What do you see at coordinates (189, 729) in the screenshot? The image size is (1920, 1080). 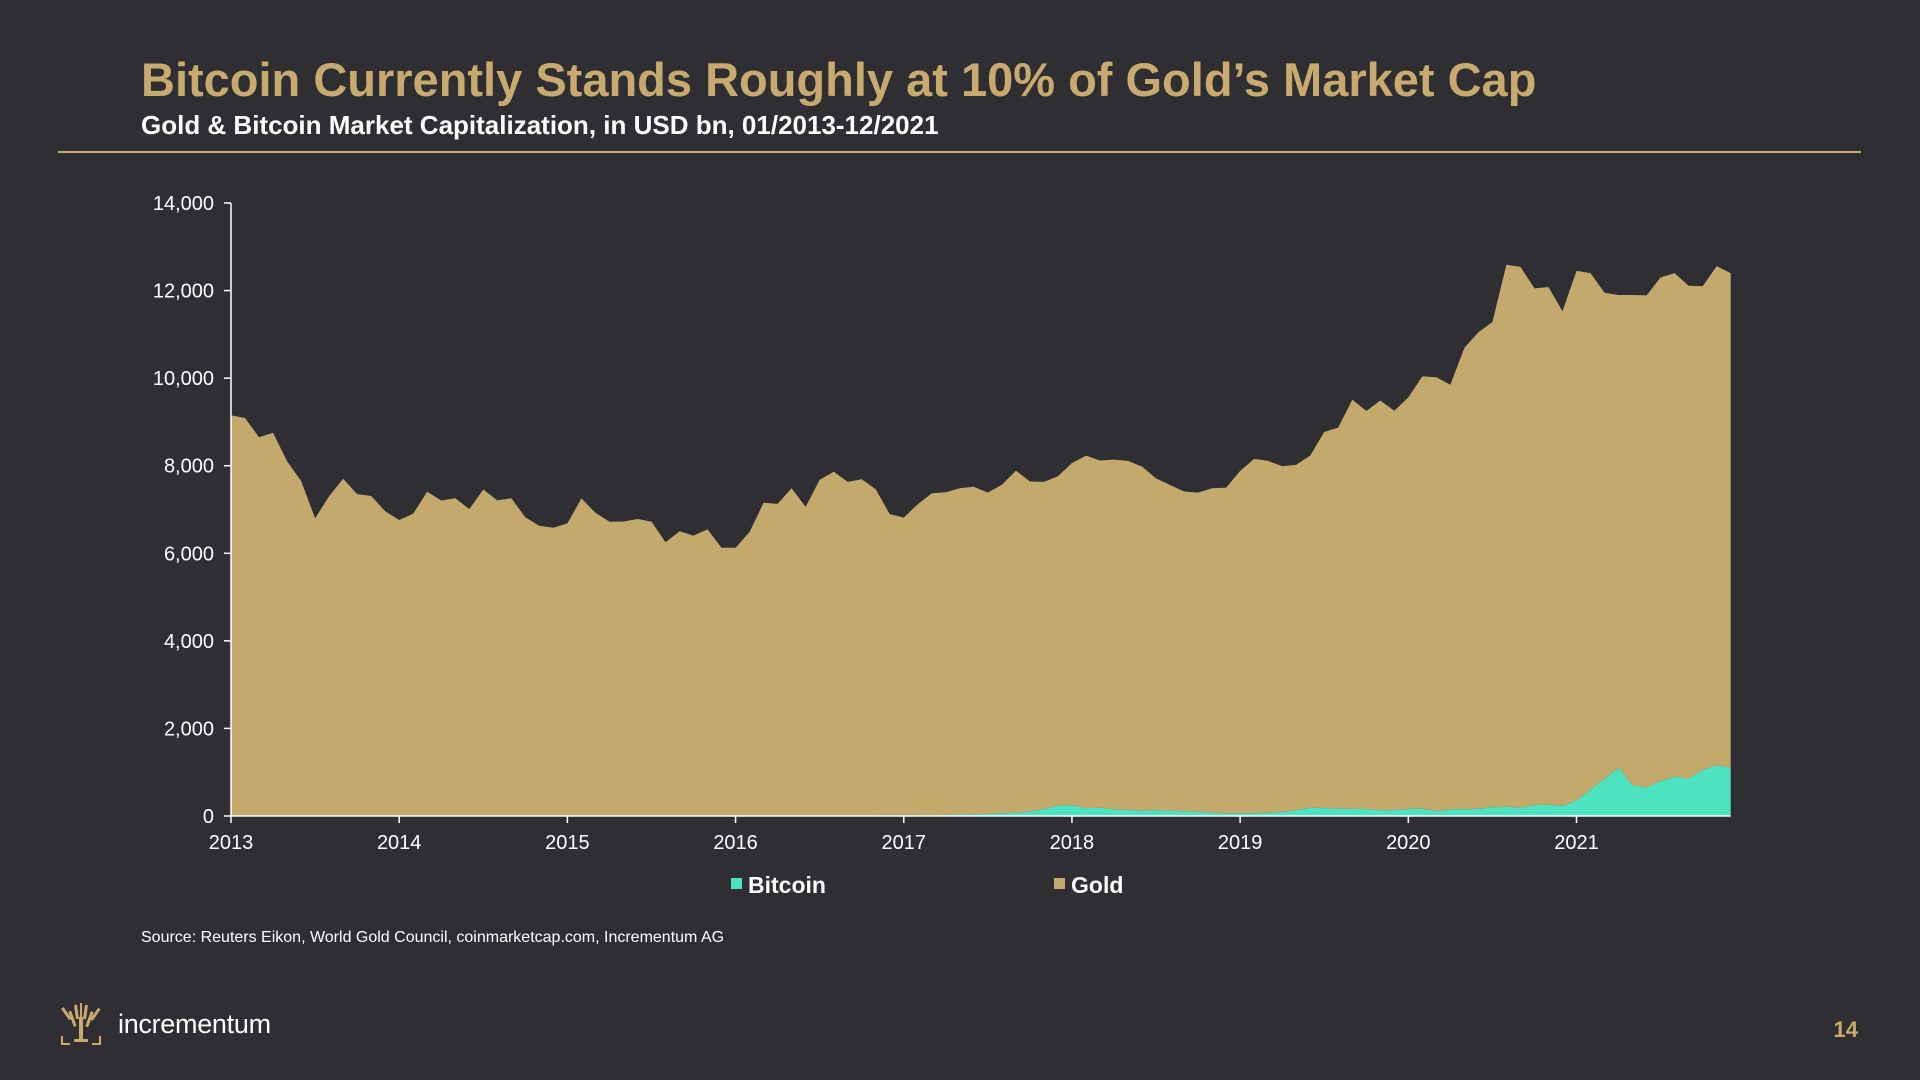 I see `y-tick-label: 2,000` at bounding box center [189, 729].